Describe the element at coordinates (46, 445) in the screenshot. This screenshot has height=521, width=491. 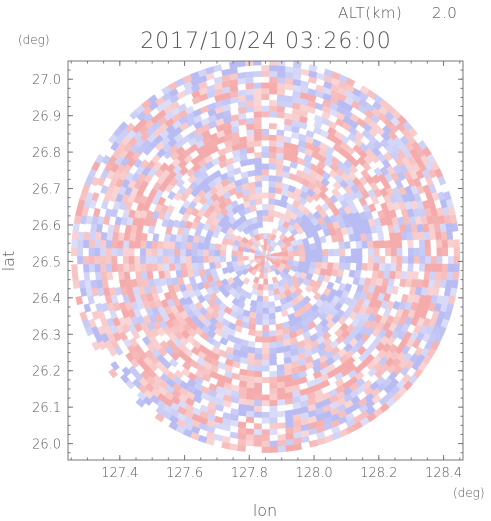
I see `y-tick-label: 26.0` at that location.